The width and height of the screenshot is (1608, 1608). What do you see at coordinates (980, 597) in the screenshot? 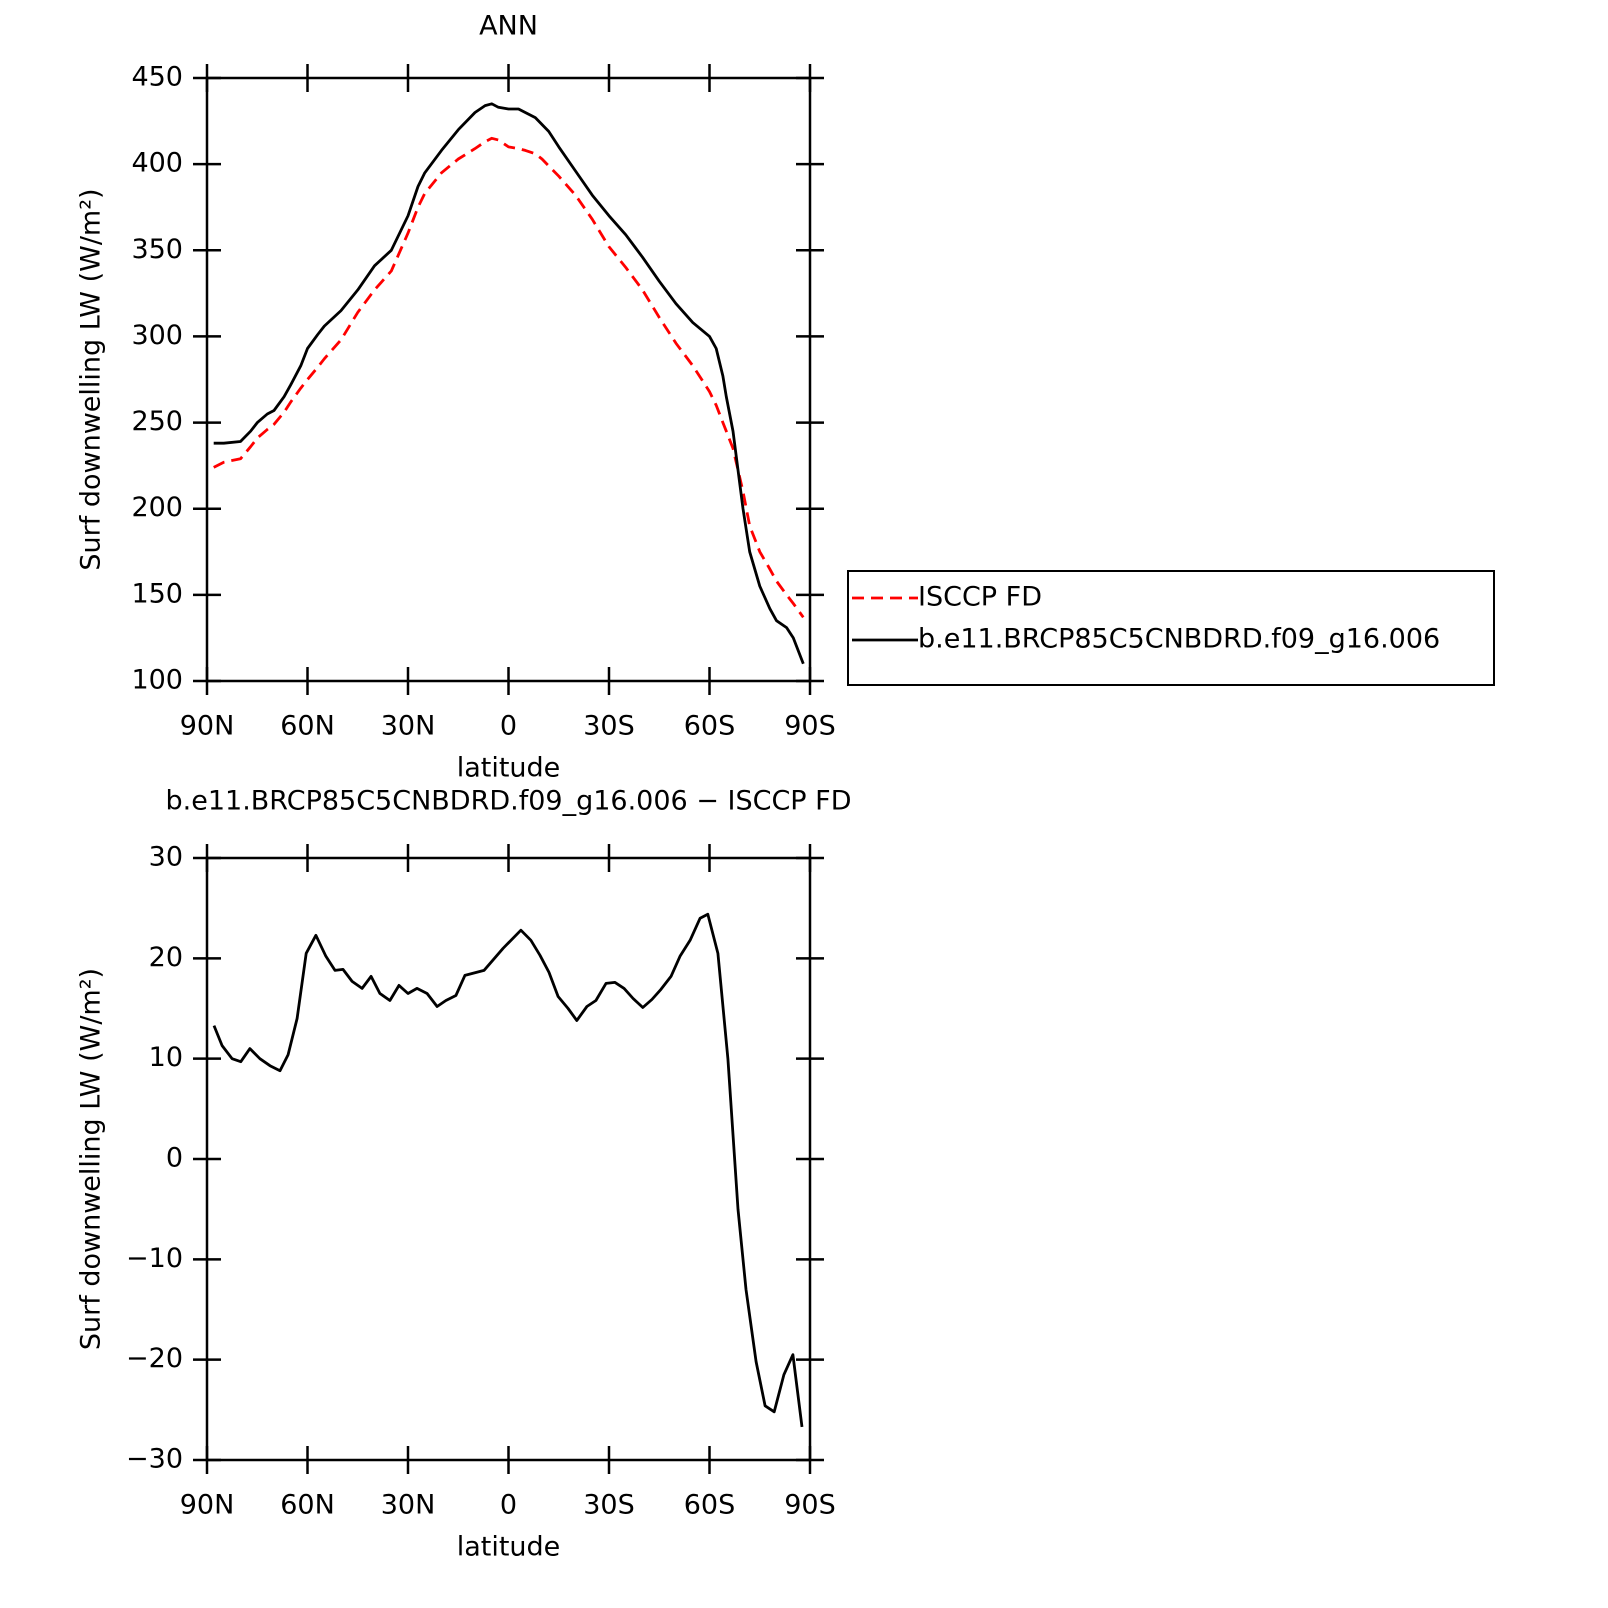
I see `legend-label: ISCCP FD` at bounding box center [980, 597].